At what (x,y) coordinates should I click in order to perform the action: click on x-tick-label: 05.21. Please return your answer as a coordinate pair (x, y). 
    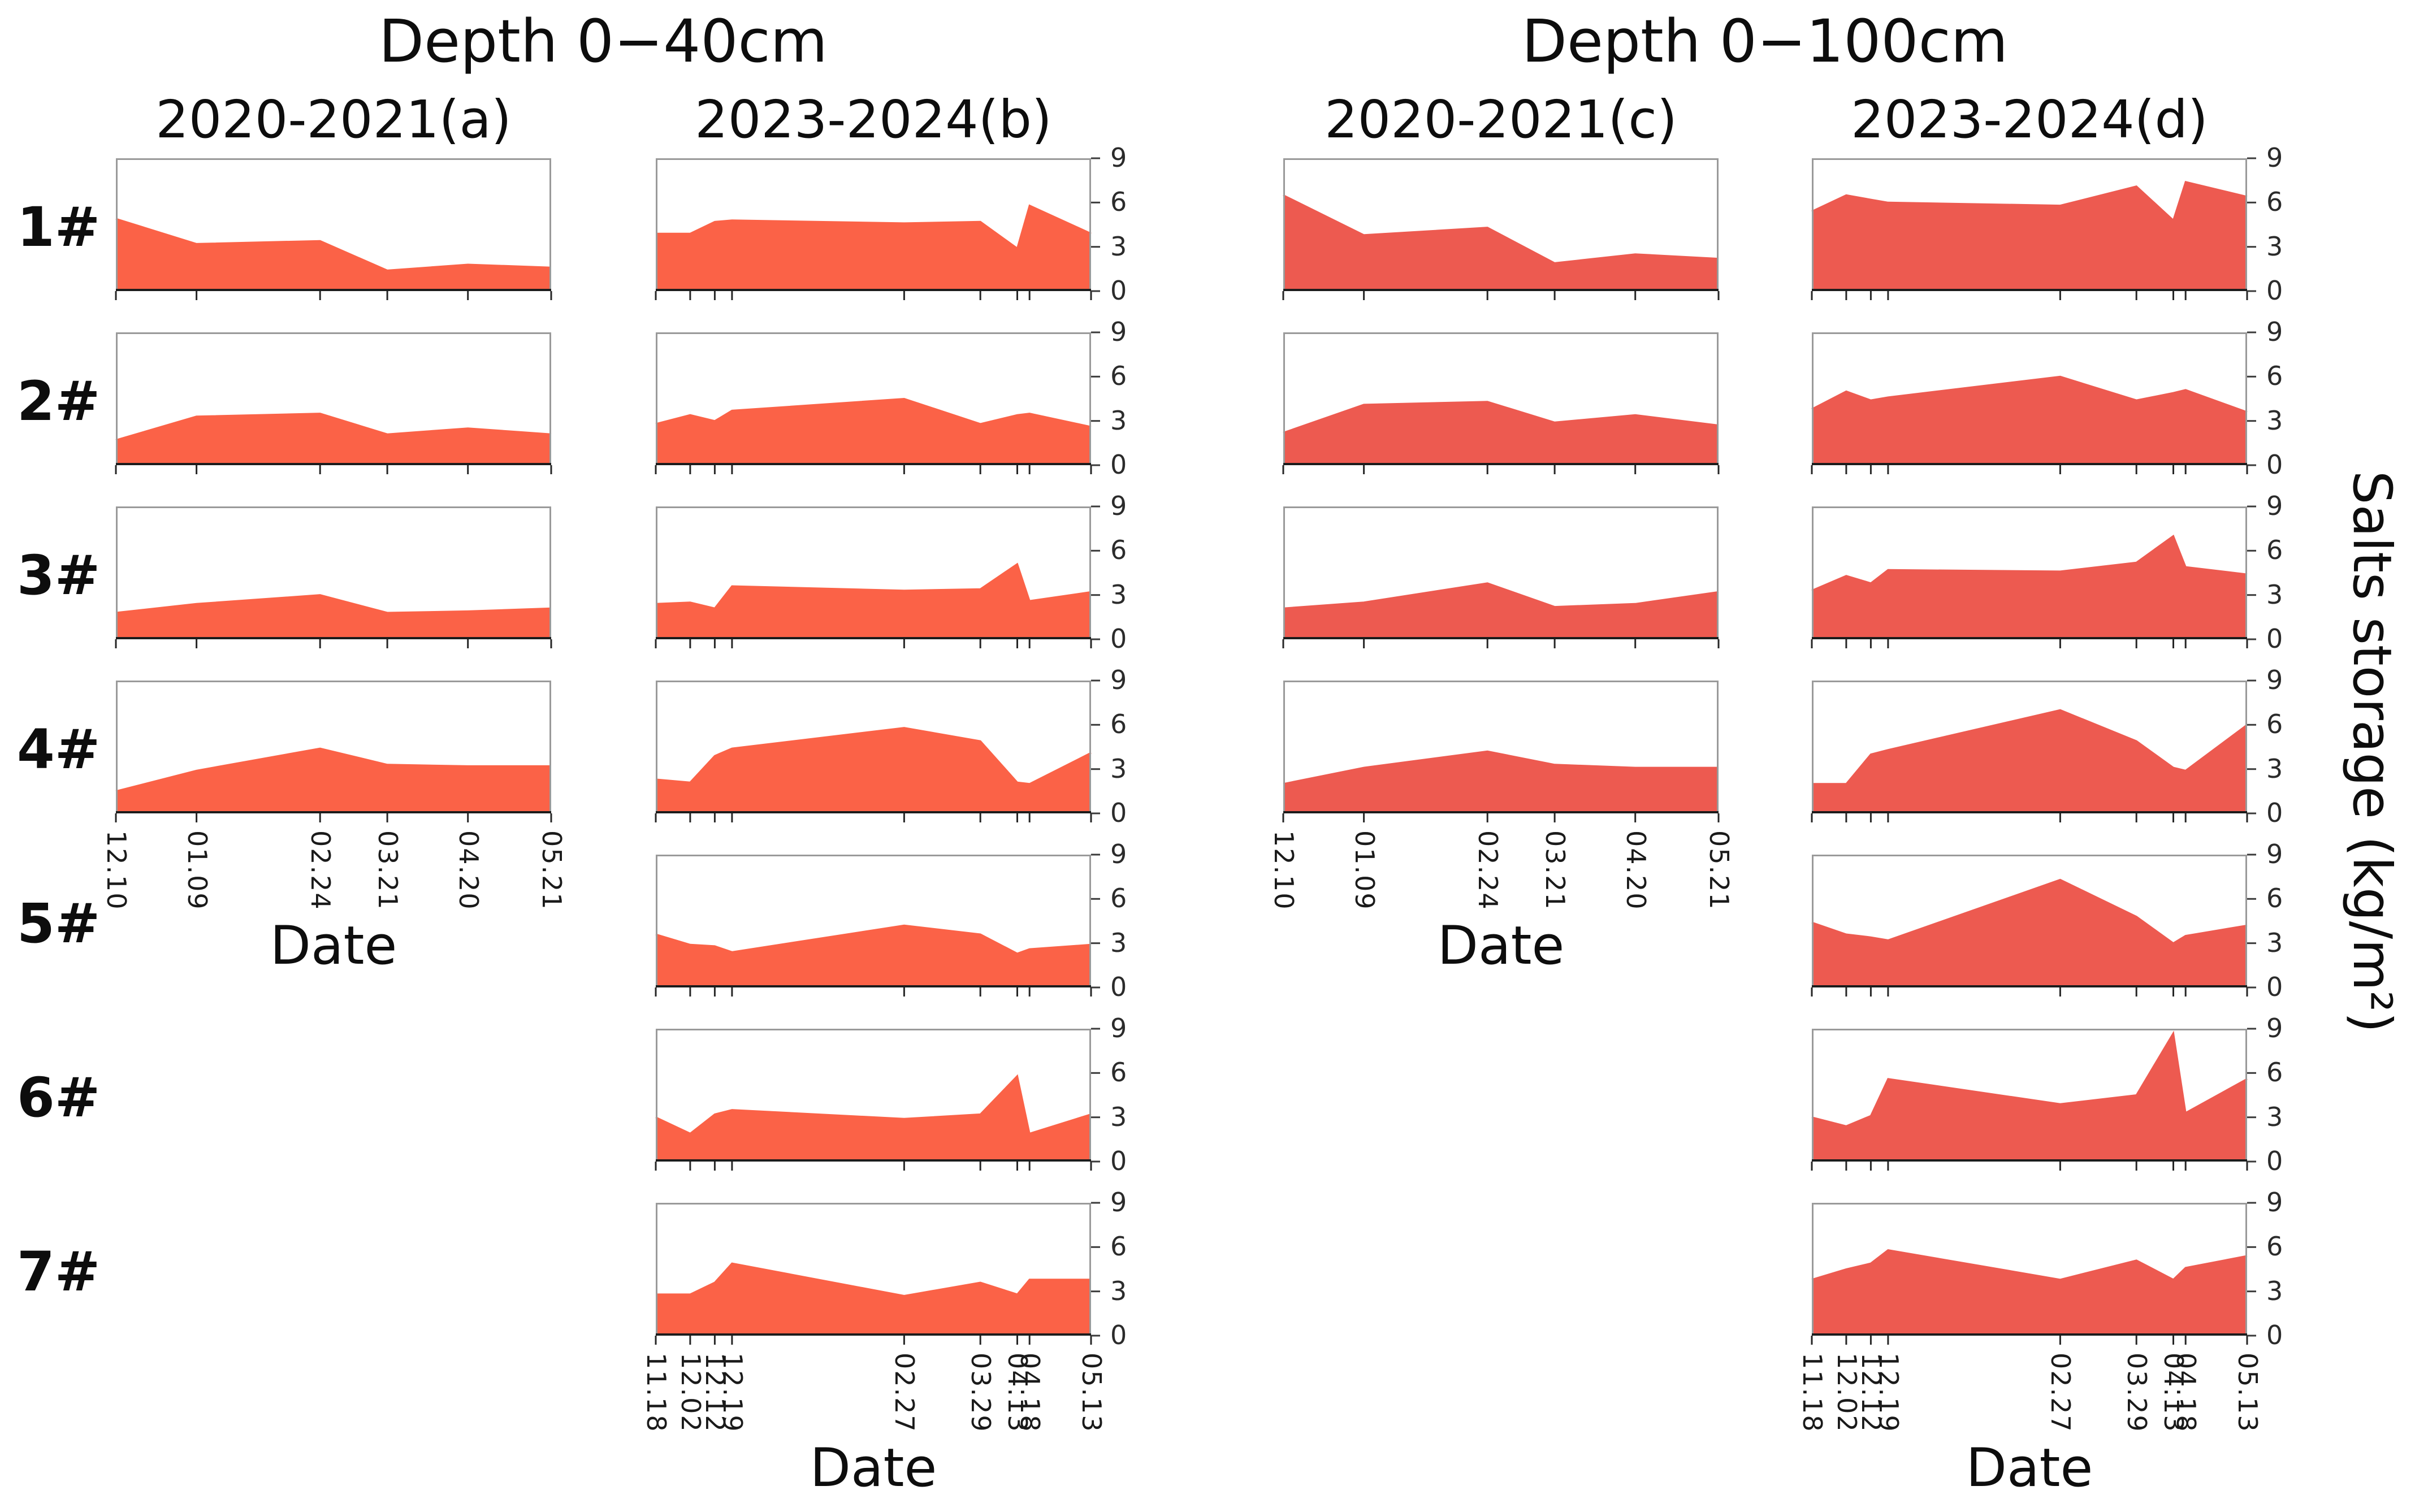
    Looking at the image, I should click on (551, 871).